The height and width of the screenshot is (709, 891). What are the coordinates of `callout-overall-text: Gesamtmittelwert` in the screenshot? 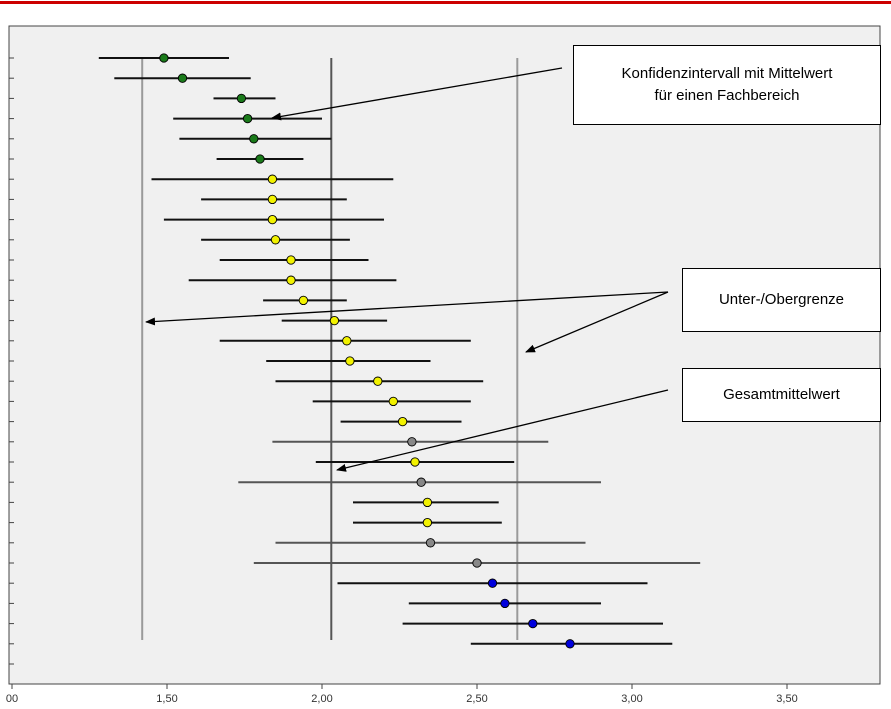 It's located at (781, 395).